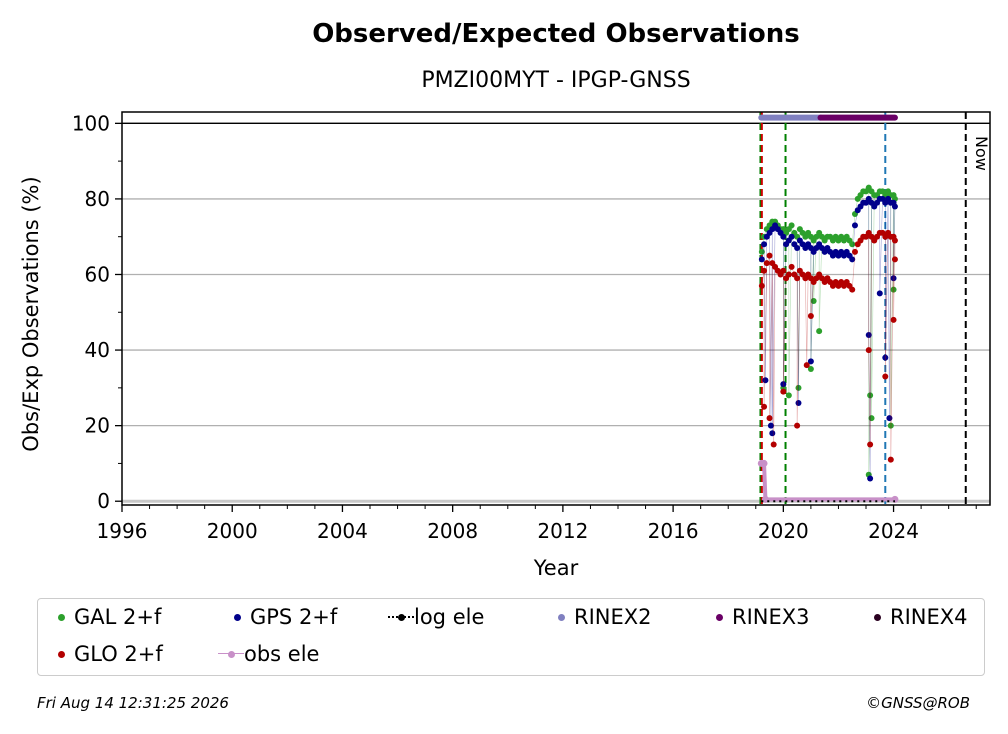 The width and height of the screenshot is (1008, 734). Describe the element at coordinates (828, 346) in the screenshot. I see `series-glo` at that location.